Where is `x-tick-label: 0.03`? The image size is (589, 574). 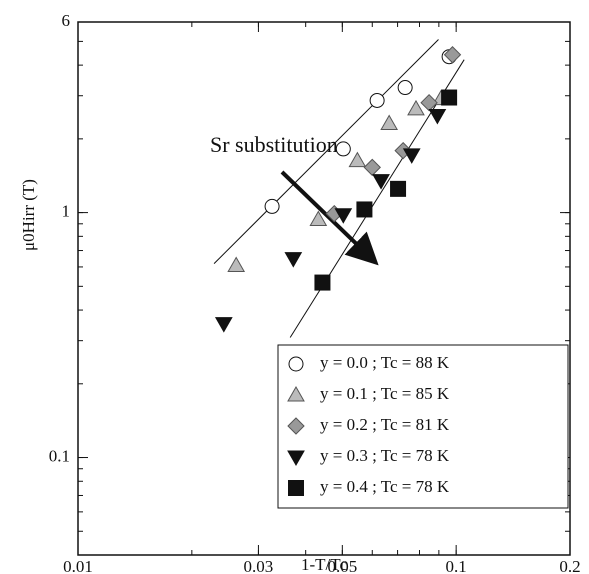 x-tick-label: 0.03 is located at coordinates (259, 565).